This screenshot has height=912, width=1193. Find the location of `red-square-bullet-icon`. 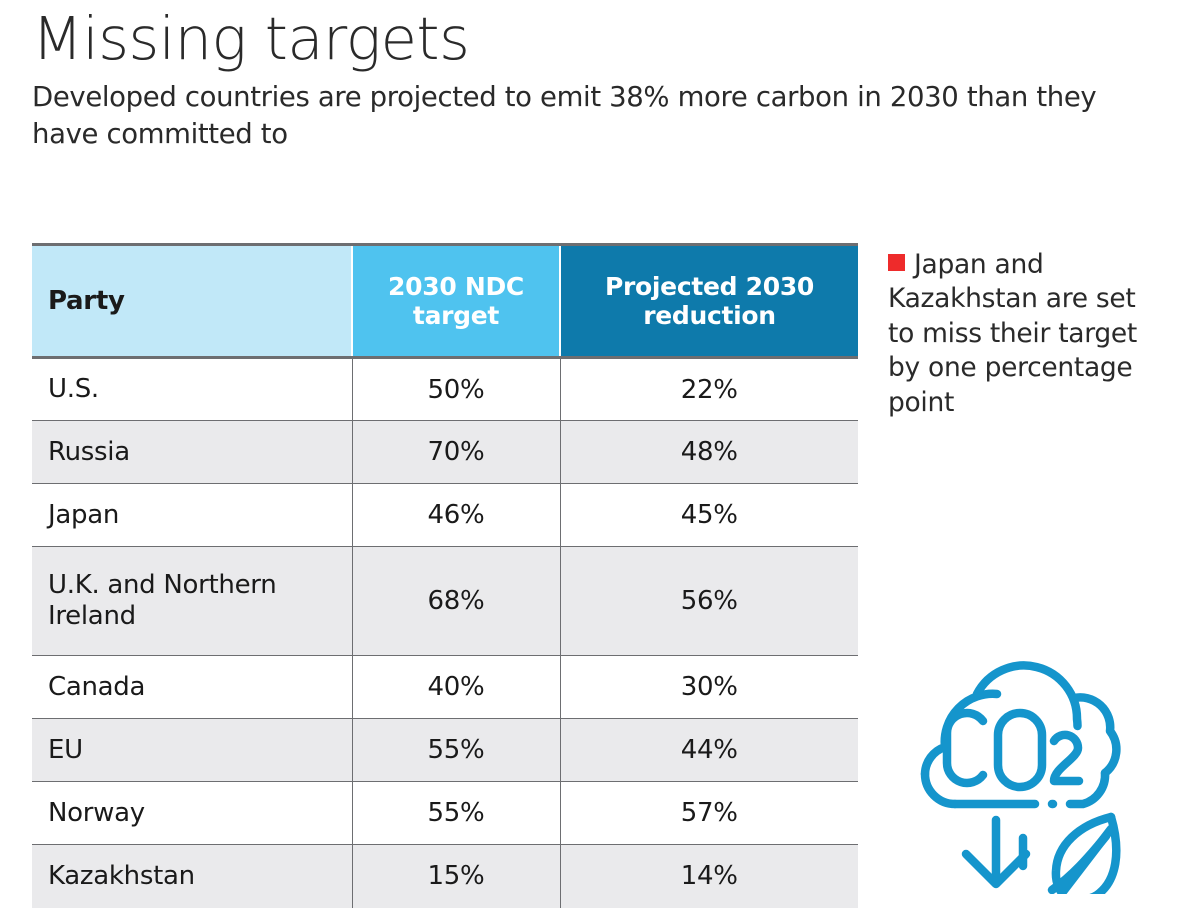

red-square-bullet-icon is located at coordinates (896, 262).